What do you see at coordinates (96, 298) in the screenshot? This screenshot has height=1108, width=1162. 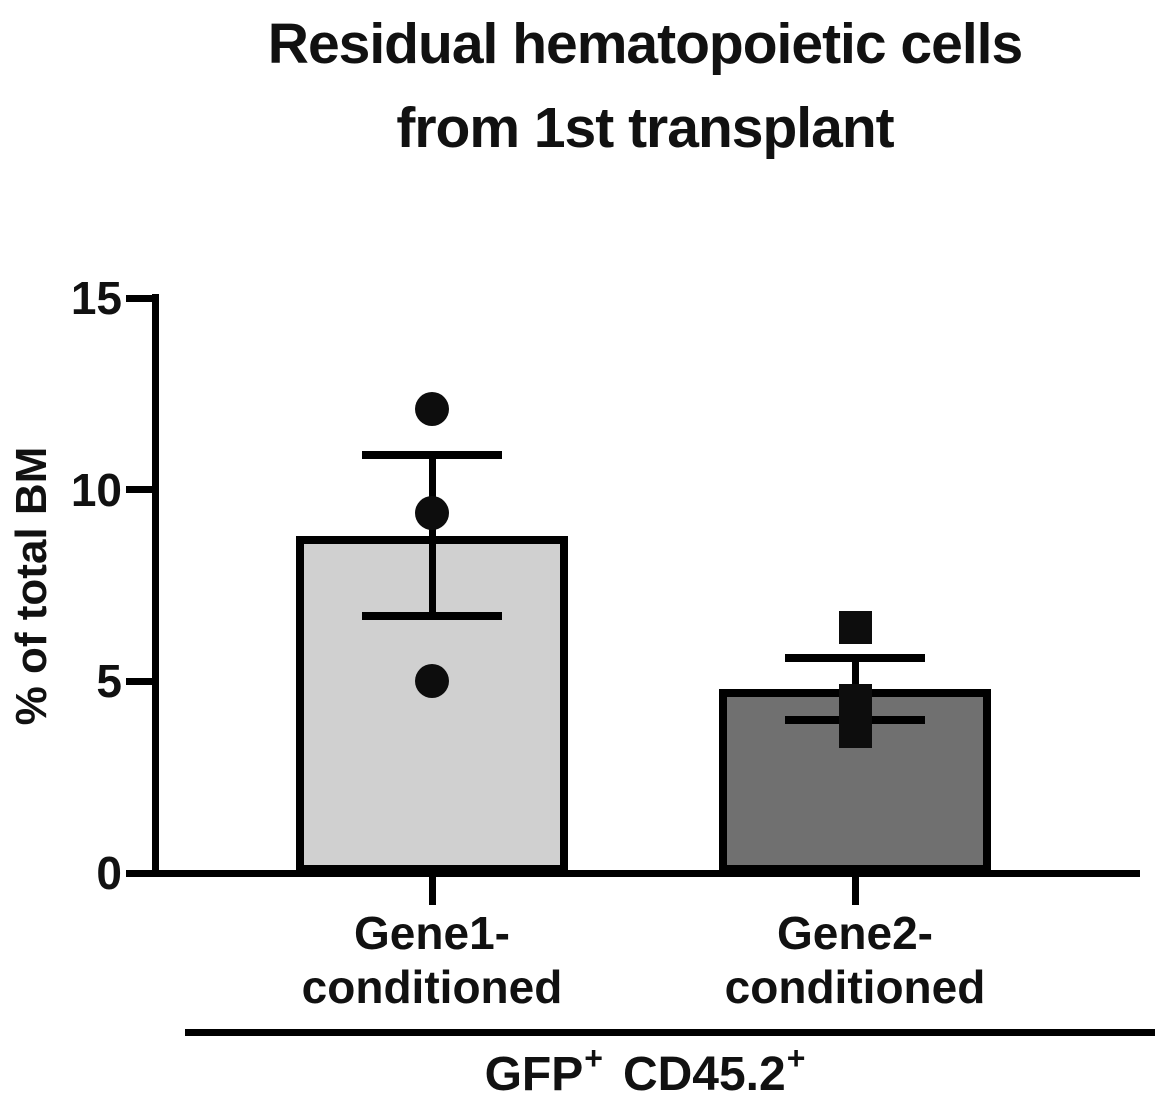 I see `y-tick-label-15: 15` at bounding box center [96, 298].